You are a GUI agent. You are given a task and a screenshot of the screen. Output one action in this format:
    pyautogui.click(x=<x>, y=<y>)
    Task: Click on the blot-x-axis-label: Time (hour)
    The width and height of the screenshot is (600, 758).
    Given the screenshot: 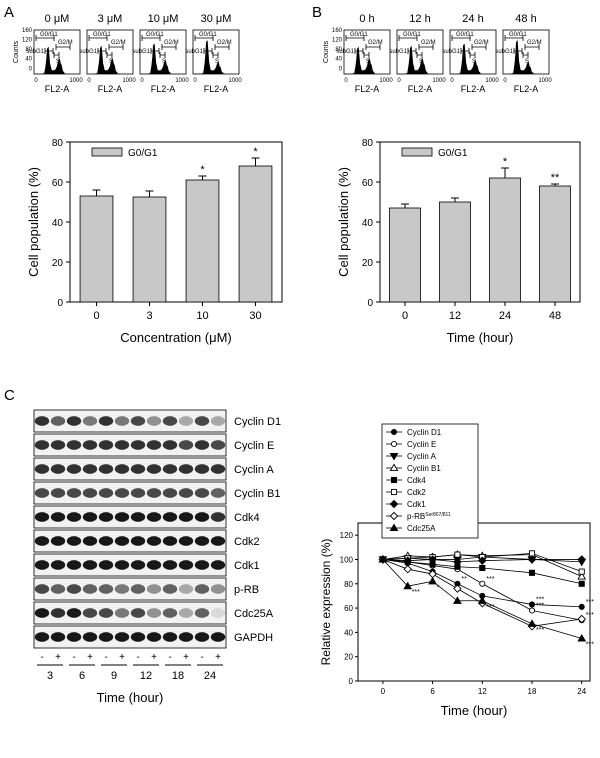 What is the action you would take?
    pyautogui.click(x=130, y=697)
    